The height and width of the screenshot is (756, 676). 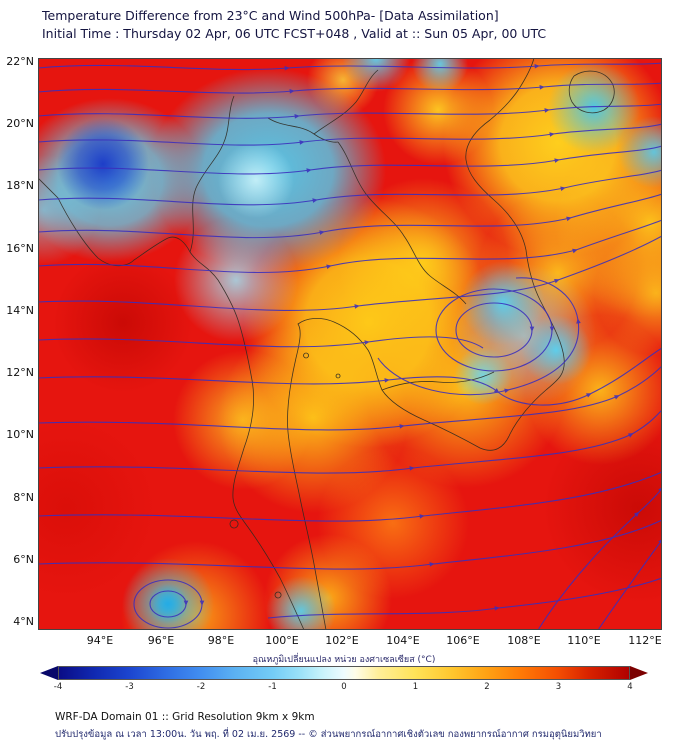 I want to click on lon-label-112e: 112°E, so click(x=645, y=640).